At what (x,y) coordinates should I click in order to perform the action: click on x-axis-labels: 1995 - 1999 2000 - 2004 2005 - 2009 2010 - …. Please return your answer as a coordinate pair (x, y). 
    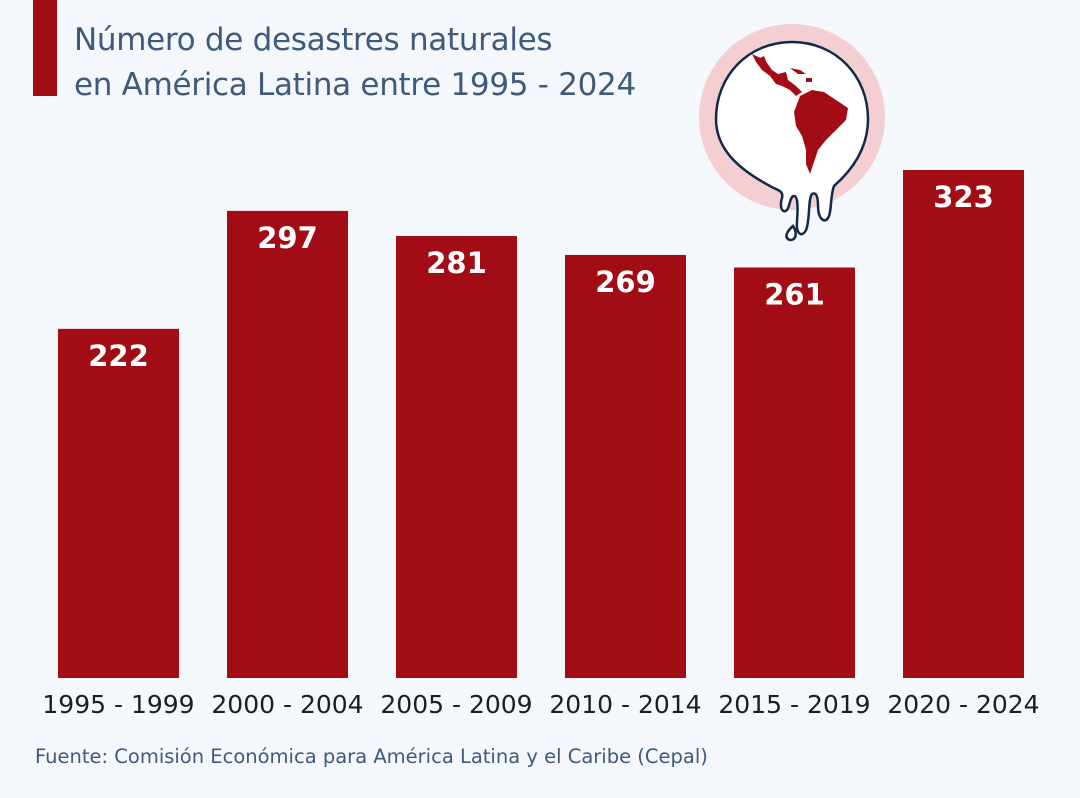
    Looking at the image, I should click on (540, 704).